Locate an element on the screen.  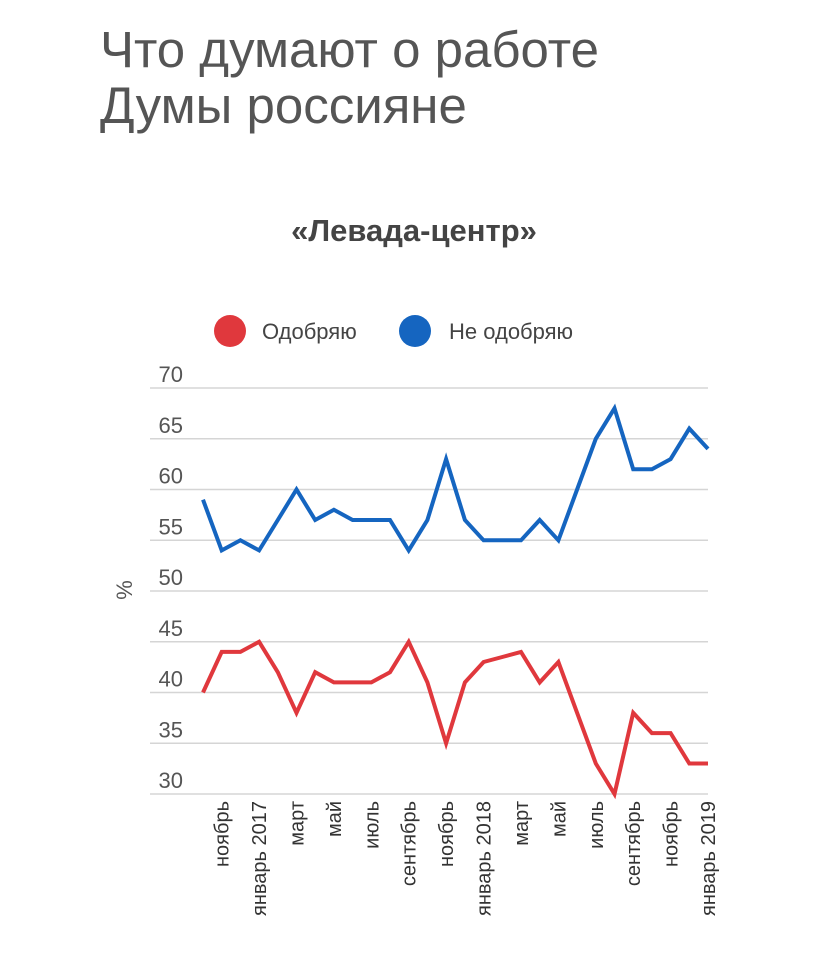
chart-subtitle: «Левада-центр» is located at coordinates (414, 230).